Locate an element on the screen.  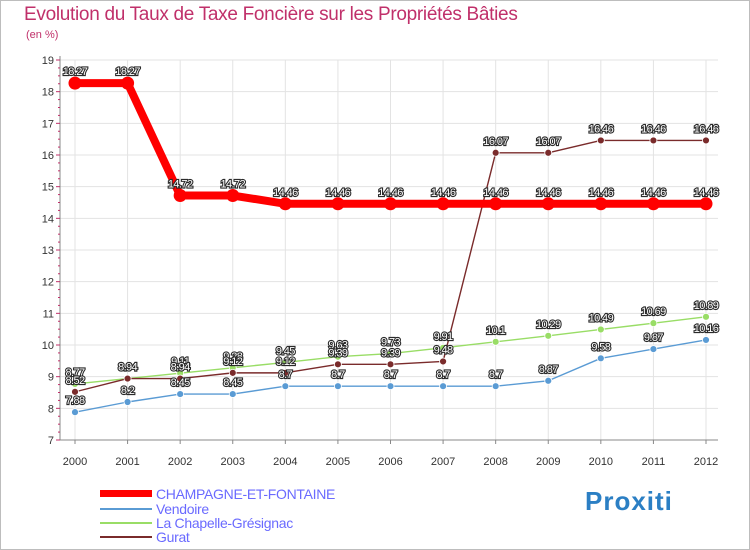
proxiti-logo: Proxiti is located at coordinates (629, 501).